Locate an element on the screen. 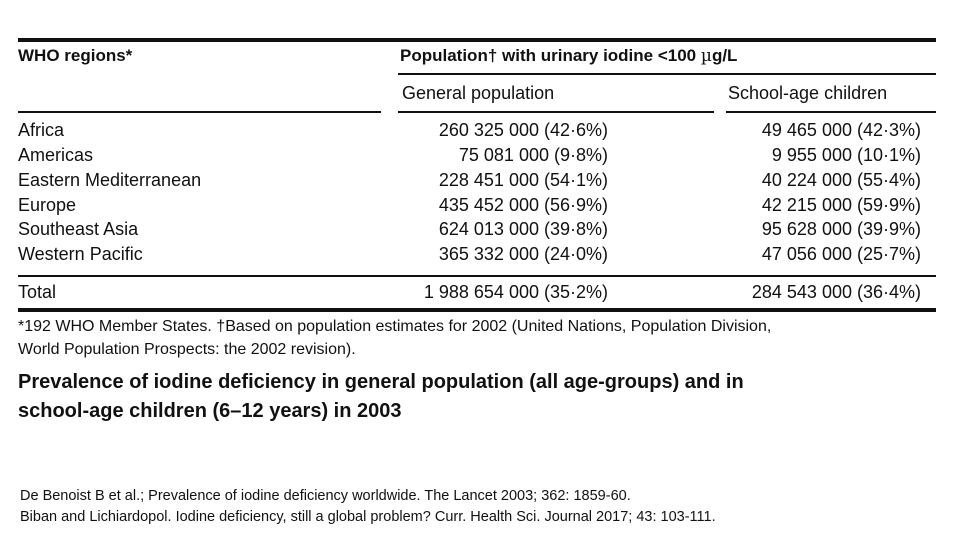 The width and height of the screenshot is (960, 540). school-age-children-header: School-age children is located at coordinates (808, 93).